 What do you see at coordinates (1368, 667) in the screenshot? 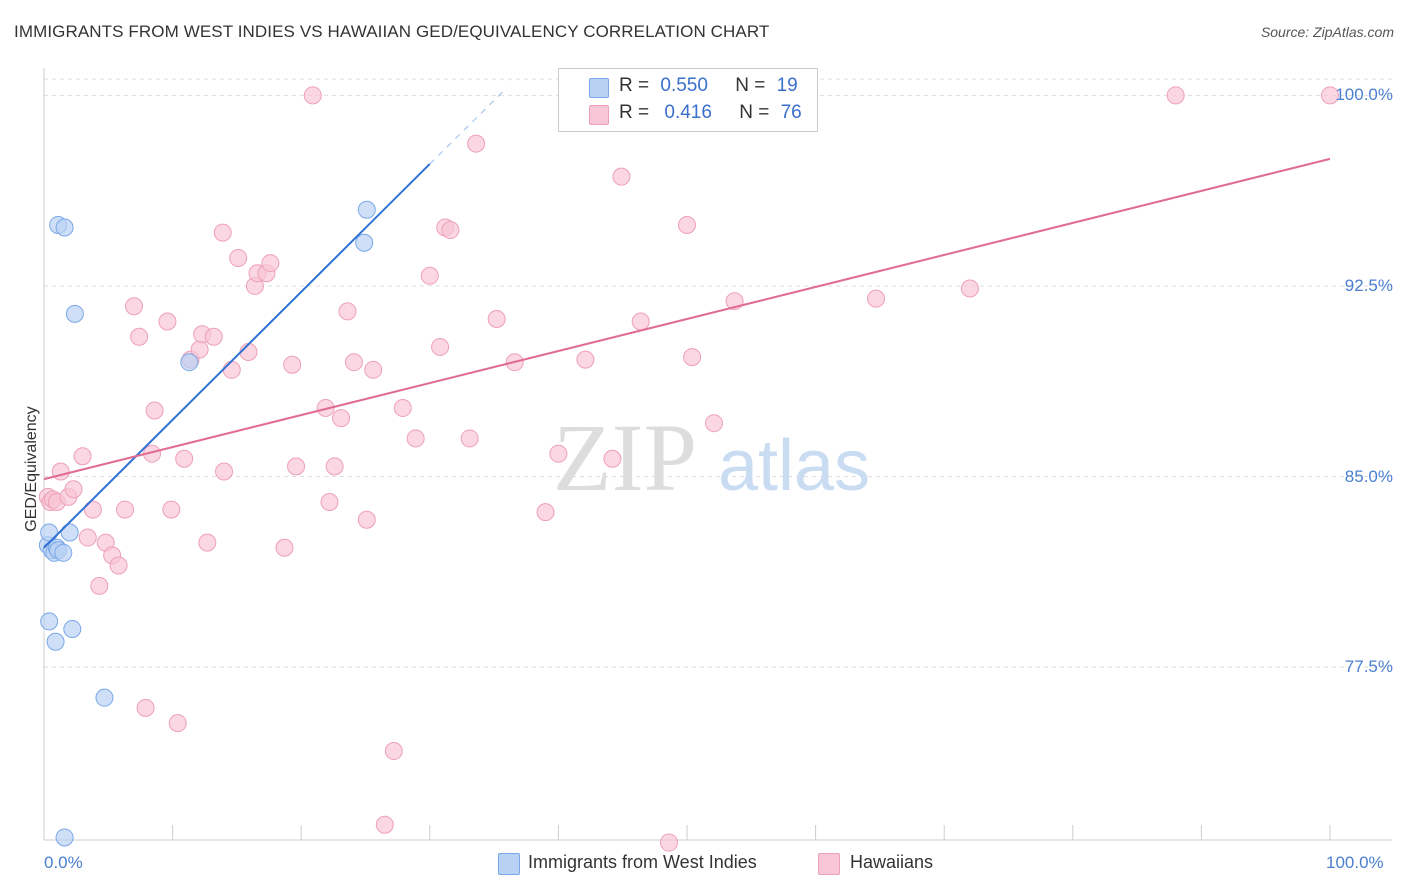
I see `y-tick-label: 77.5%` at bounding box center [1368, 667].